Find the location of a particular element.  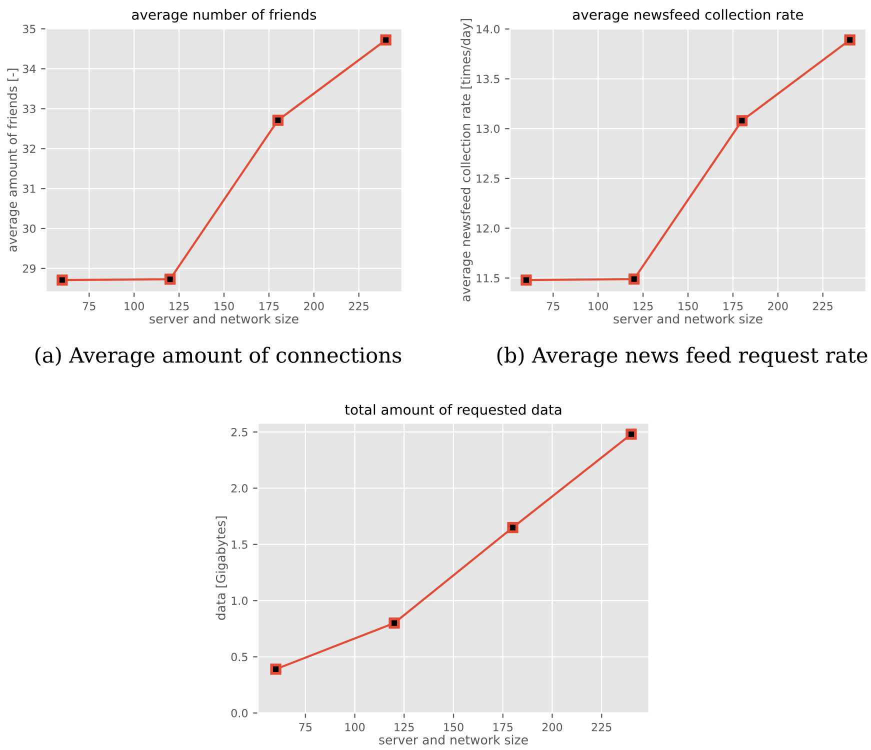

y-tick-label: 29 is located at coordinates (29, 268).